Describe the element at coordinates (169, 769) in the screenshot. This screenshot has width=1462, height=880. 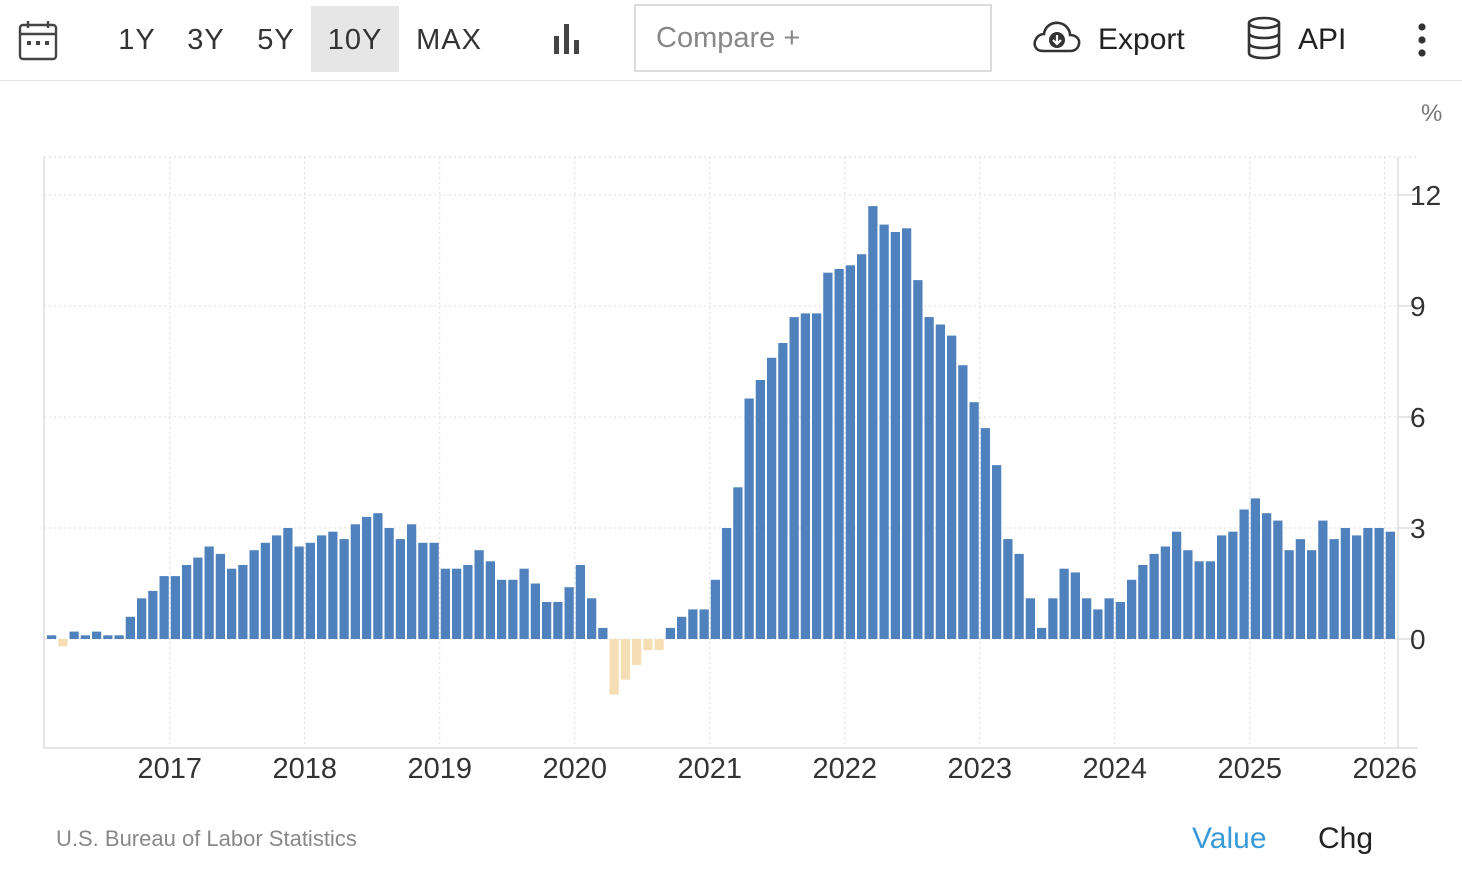
I see `x-tick-label: 2017` at that location.